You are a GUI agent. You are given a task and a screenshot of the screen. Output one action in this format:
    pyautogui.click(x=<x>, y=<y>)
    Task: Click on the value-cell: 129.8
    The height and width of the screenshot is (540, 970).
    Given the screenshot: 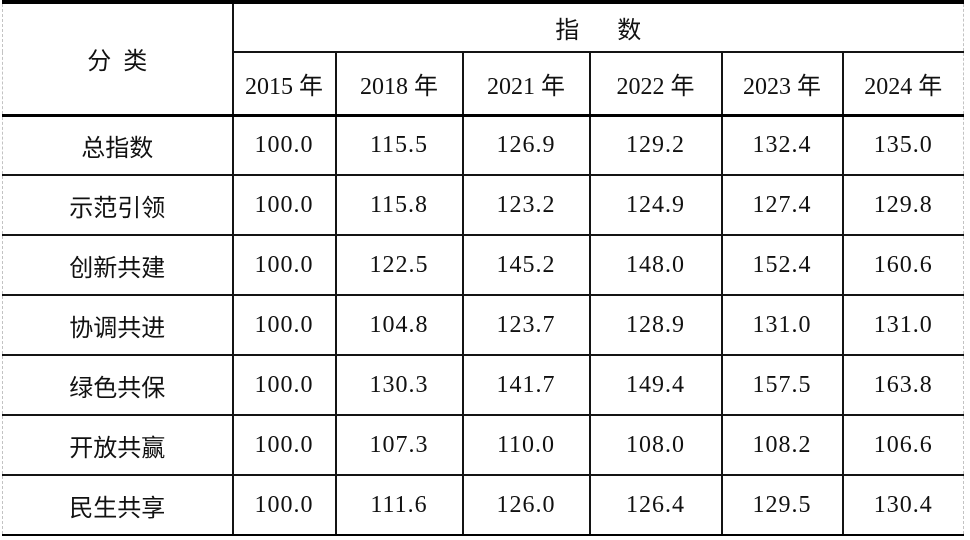 What is the action you would take?
    pyautogui.click(x=903, y=205)
    